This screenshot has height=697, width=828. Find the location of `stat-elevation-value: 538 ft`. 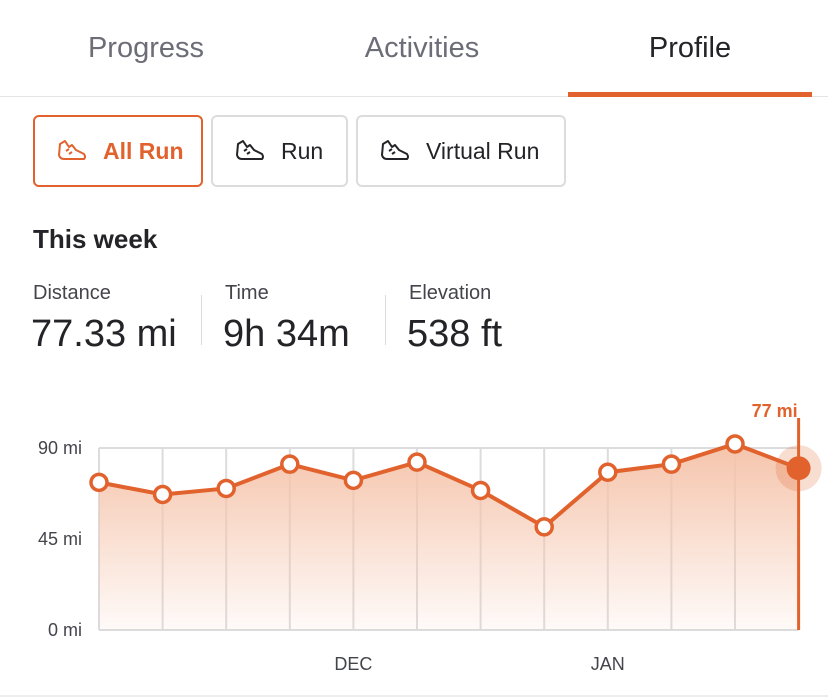

stat-elevation-value: 538 ft is located at coordinates (455, 334).